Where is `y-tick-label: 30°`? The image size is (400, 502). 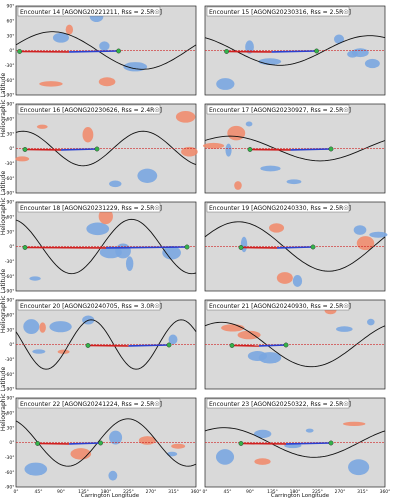 y-tick-label: 30° is located at coordinates (11, 36).